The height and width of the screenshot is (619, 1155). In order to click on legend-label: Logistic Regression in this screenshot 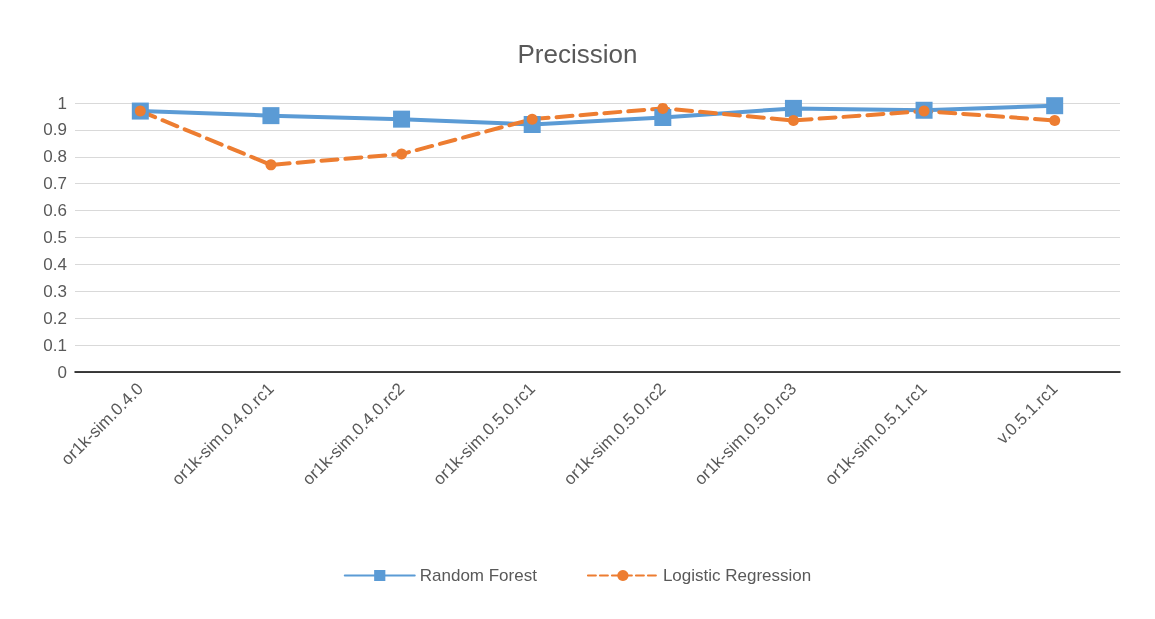, I will do `click(737, 575)`.